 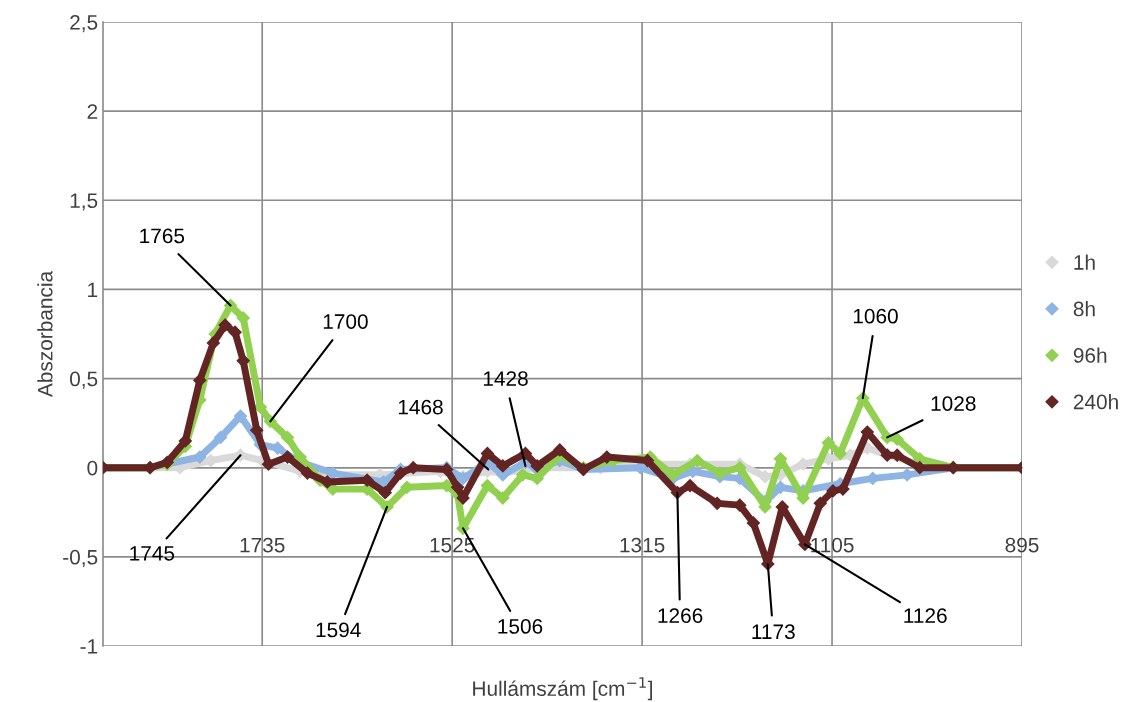 I want to click on x-tick-label: 1105, so click(x=832, y=545).